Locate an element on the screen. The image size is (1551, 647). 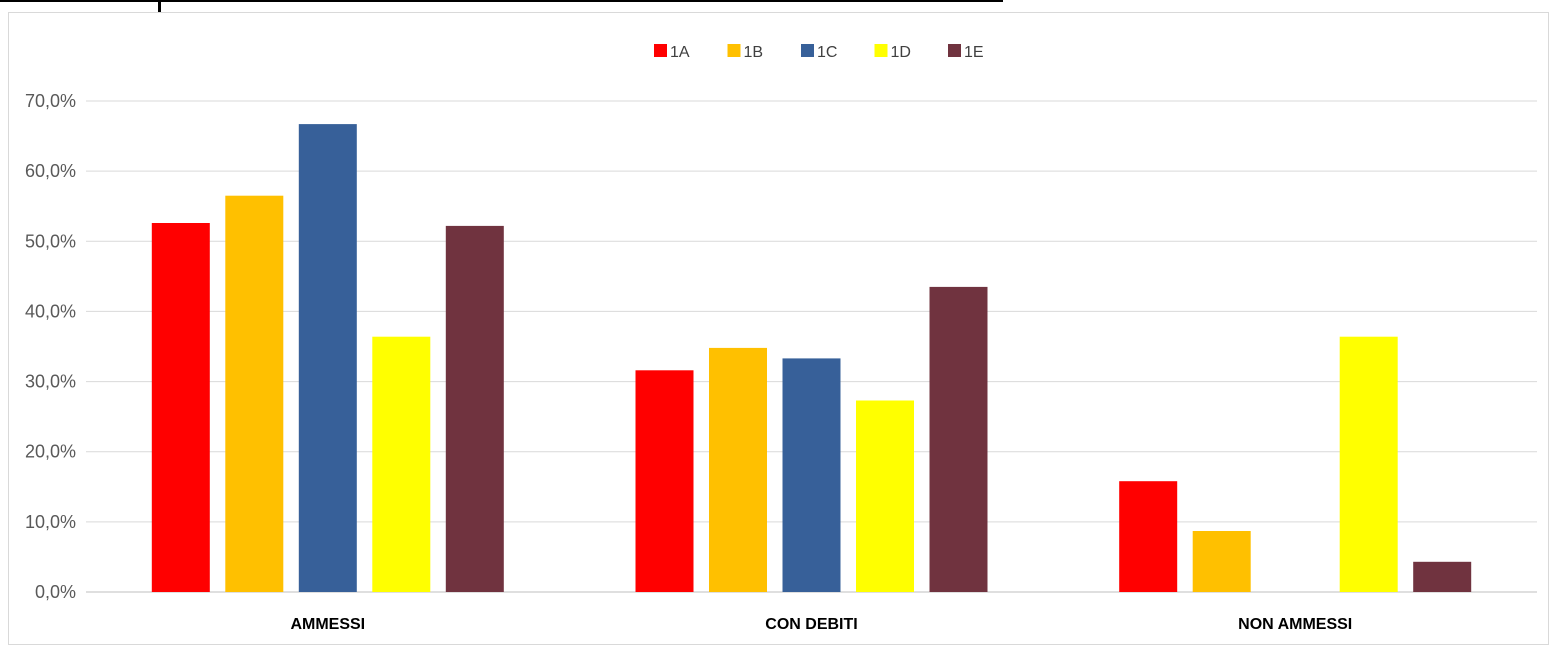
legend: 1A 1B 1C 1D 1E is located at coordinates (819, 52).